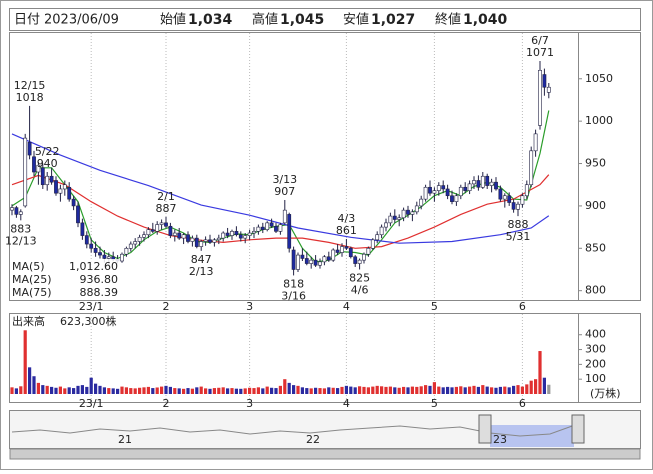 This screenshot has height=474, width=653. What do you see at coordinates (88, 321) in the screenshot?
I see `volume-last: 623,300株` at bounding box center [88, 321].